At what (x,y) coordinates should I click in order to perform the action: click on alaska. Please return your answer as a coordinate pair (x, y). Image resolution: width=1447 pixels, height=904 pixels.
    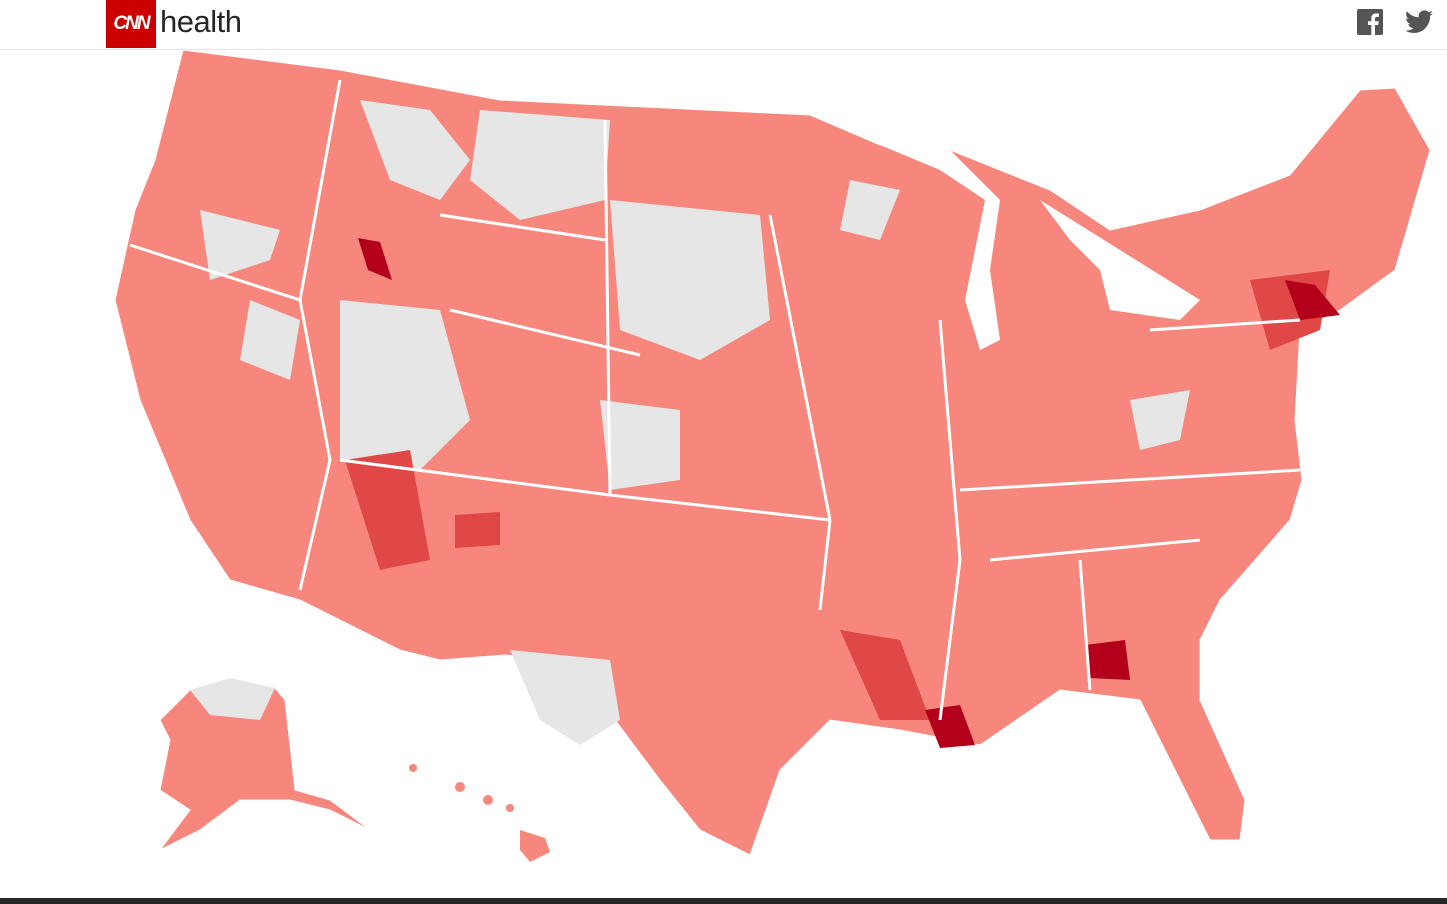
    Looking at the image, I should click on (265, 764).